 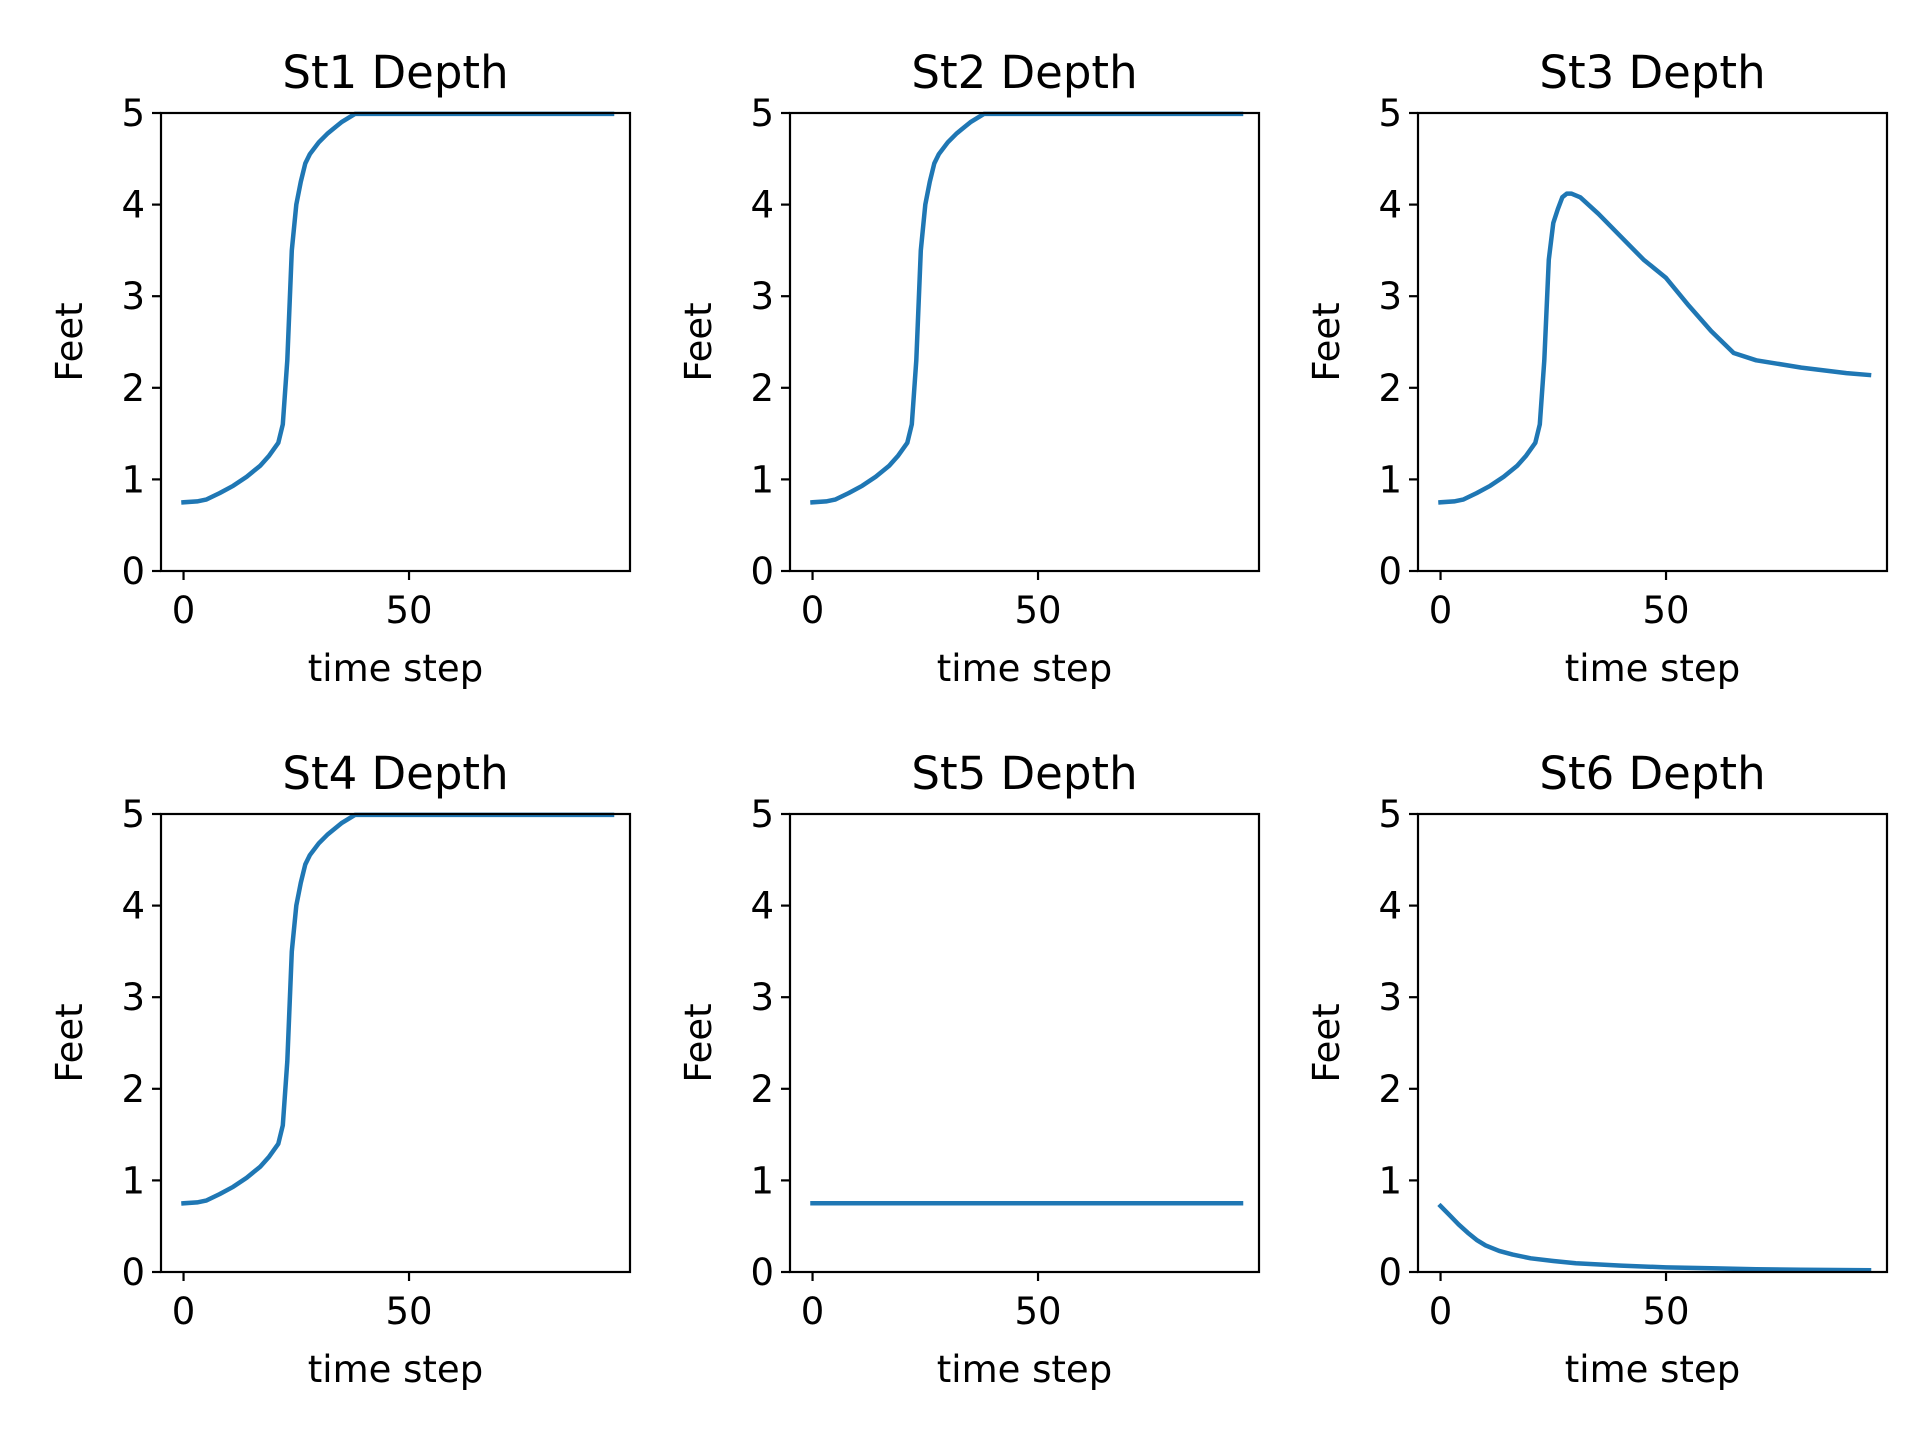 What do you see at coordinates (1652, 773) in the screenshot?
I see `subplot-title: St6 Depth` at bounding box center [1652, 773].